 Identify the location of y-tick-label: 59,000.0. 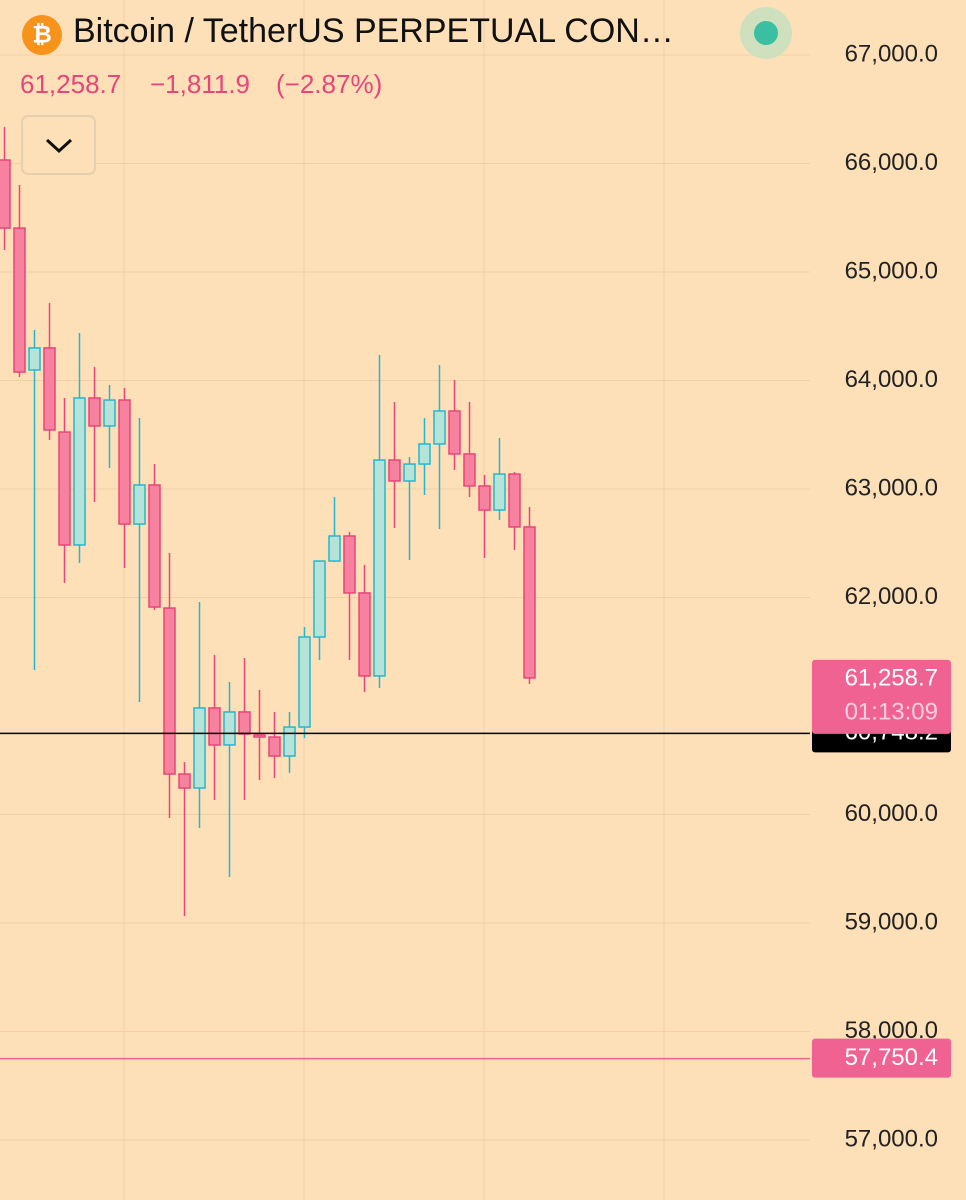
(891, 921).